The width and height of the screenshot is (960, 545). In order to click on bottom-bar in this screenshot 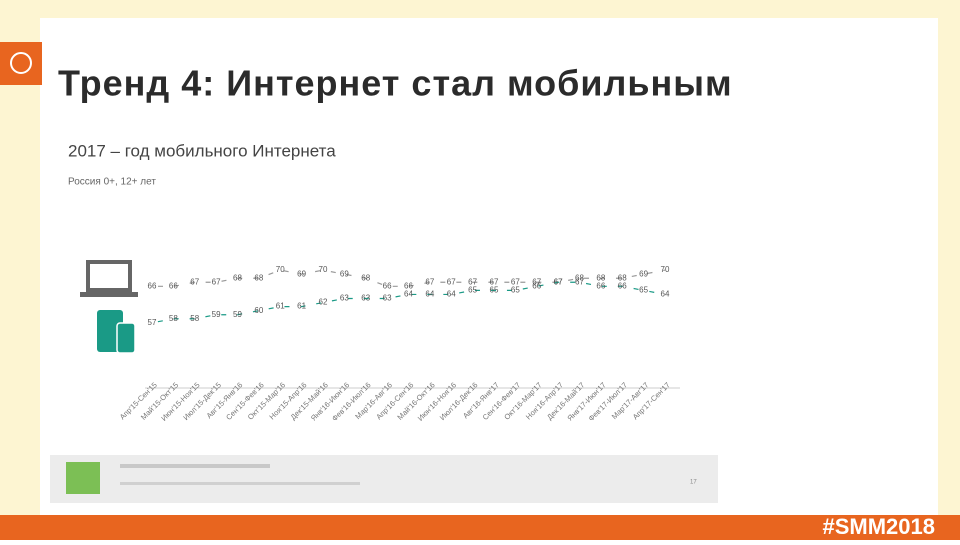, I will do `click(480, 527)`.